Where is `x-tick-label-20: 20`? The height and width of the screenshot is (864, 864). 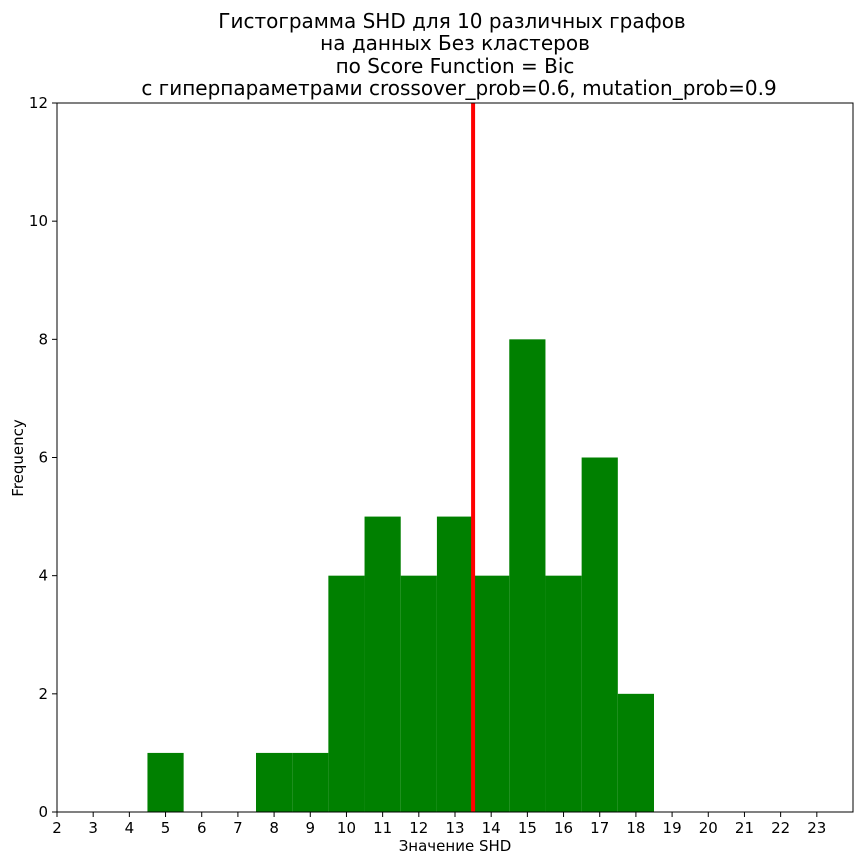
x-tick-label-20: 20 is located at coordinates (708, 828).